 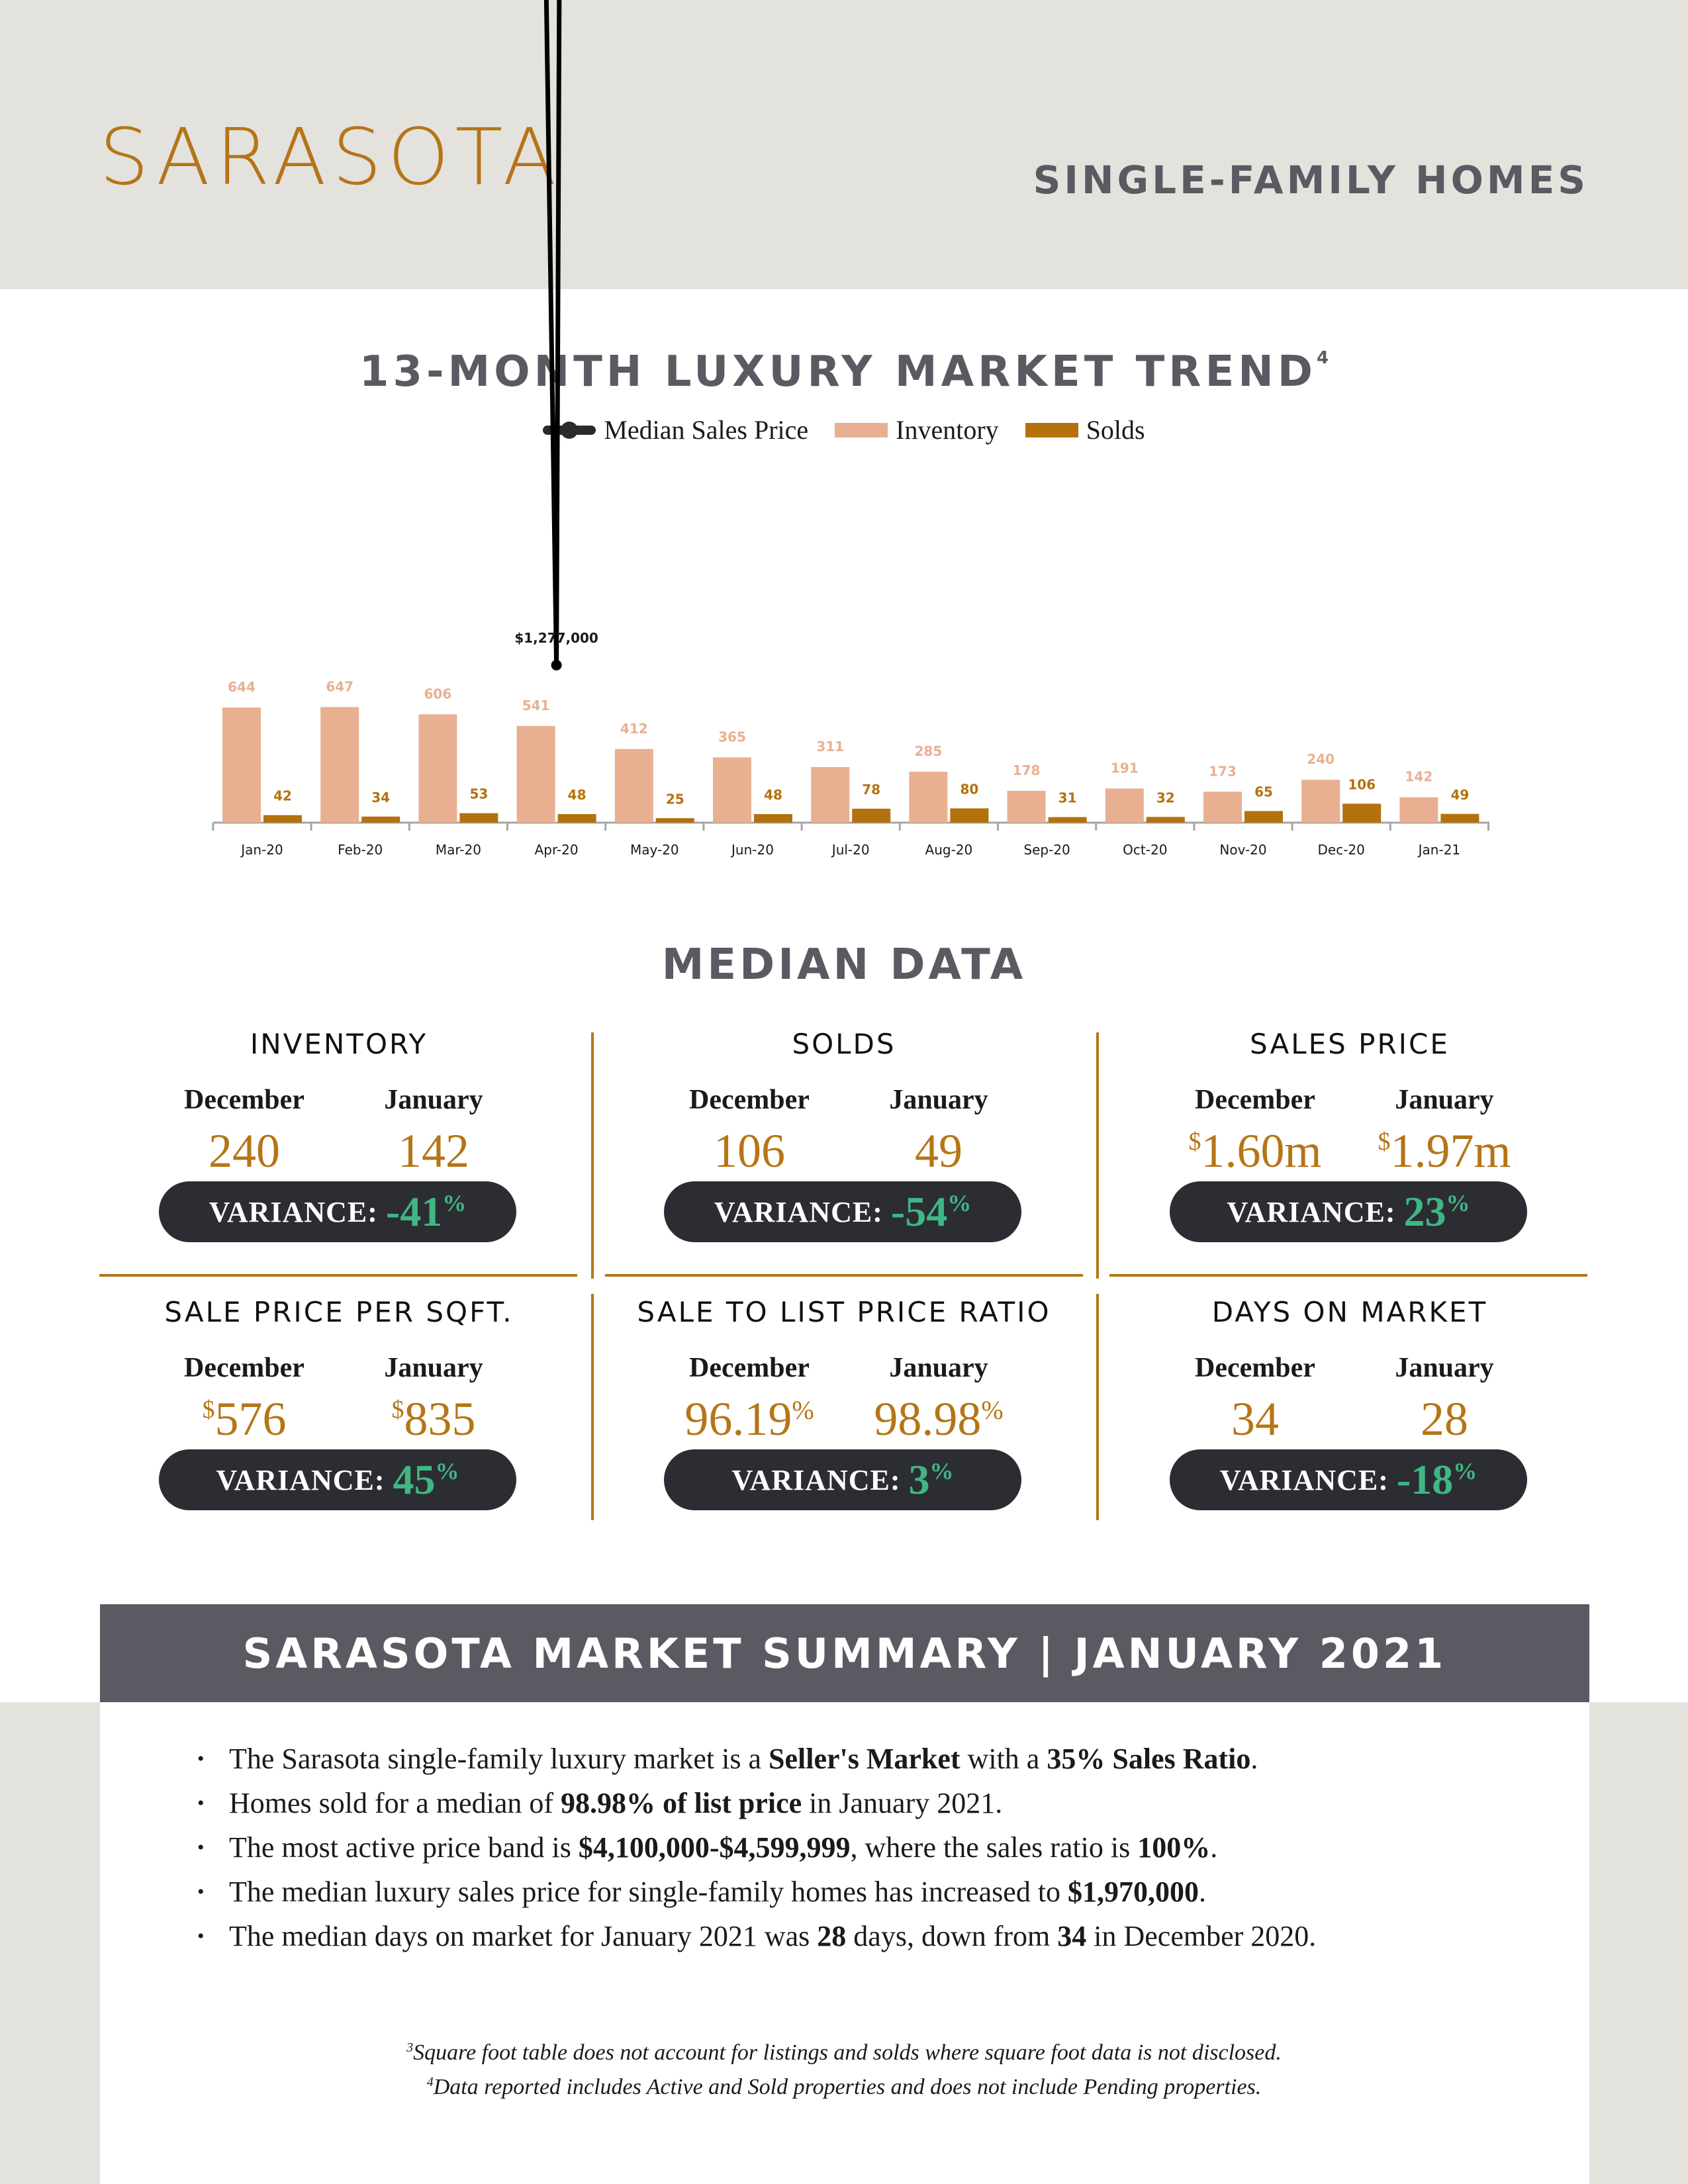 What do you see at coordinates (1242, 850) in the screenshot?
I see `x-tick-label: Nov-20` at bounding box center [1242, 850].